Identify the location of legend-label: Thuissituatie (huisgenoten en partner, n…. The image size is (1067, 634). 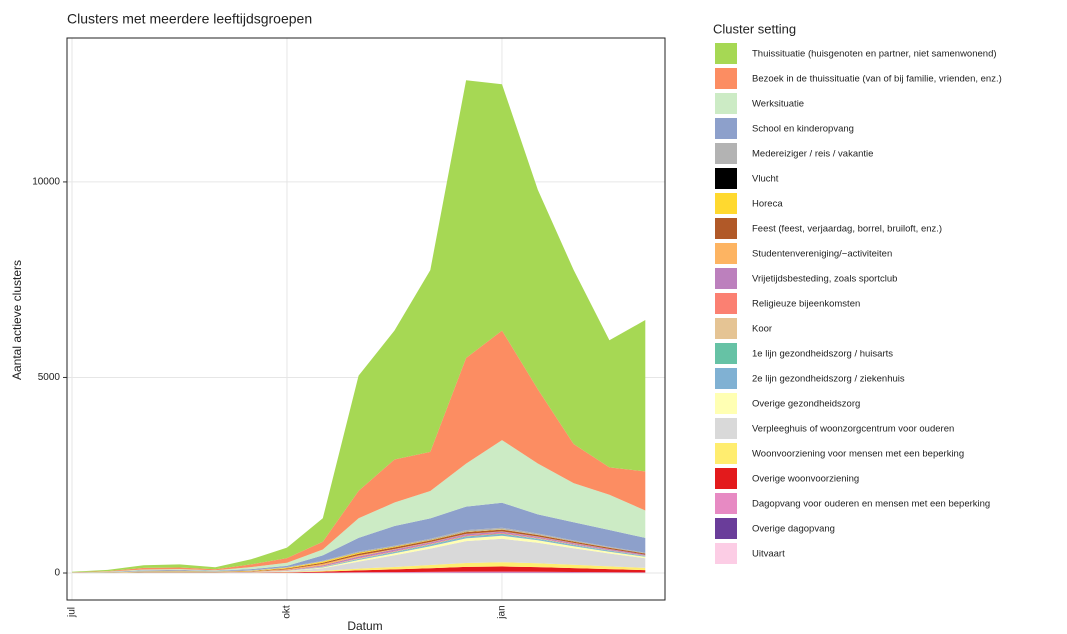
(874, 54).